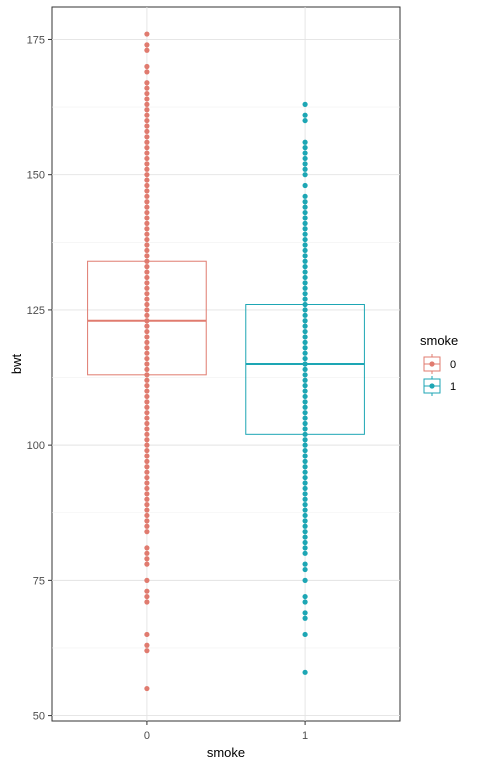  I want to click on y-tick-label: 75, so click(39, 581).